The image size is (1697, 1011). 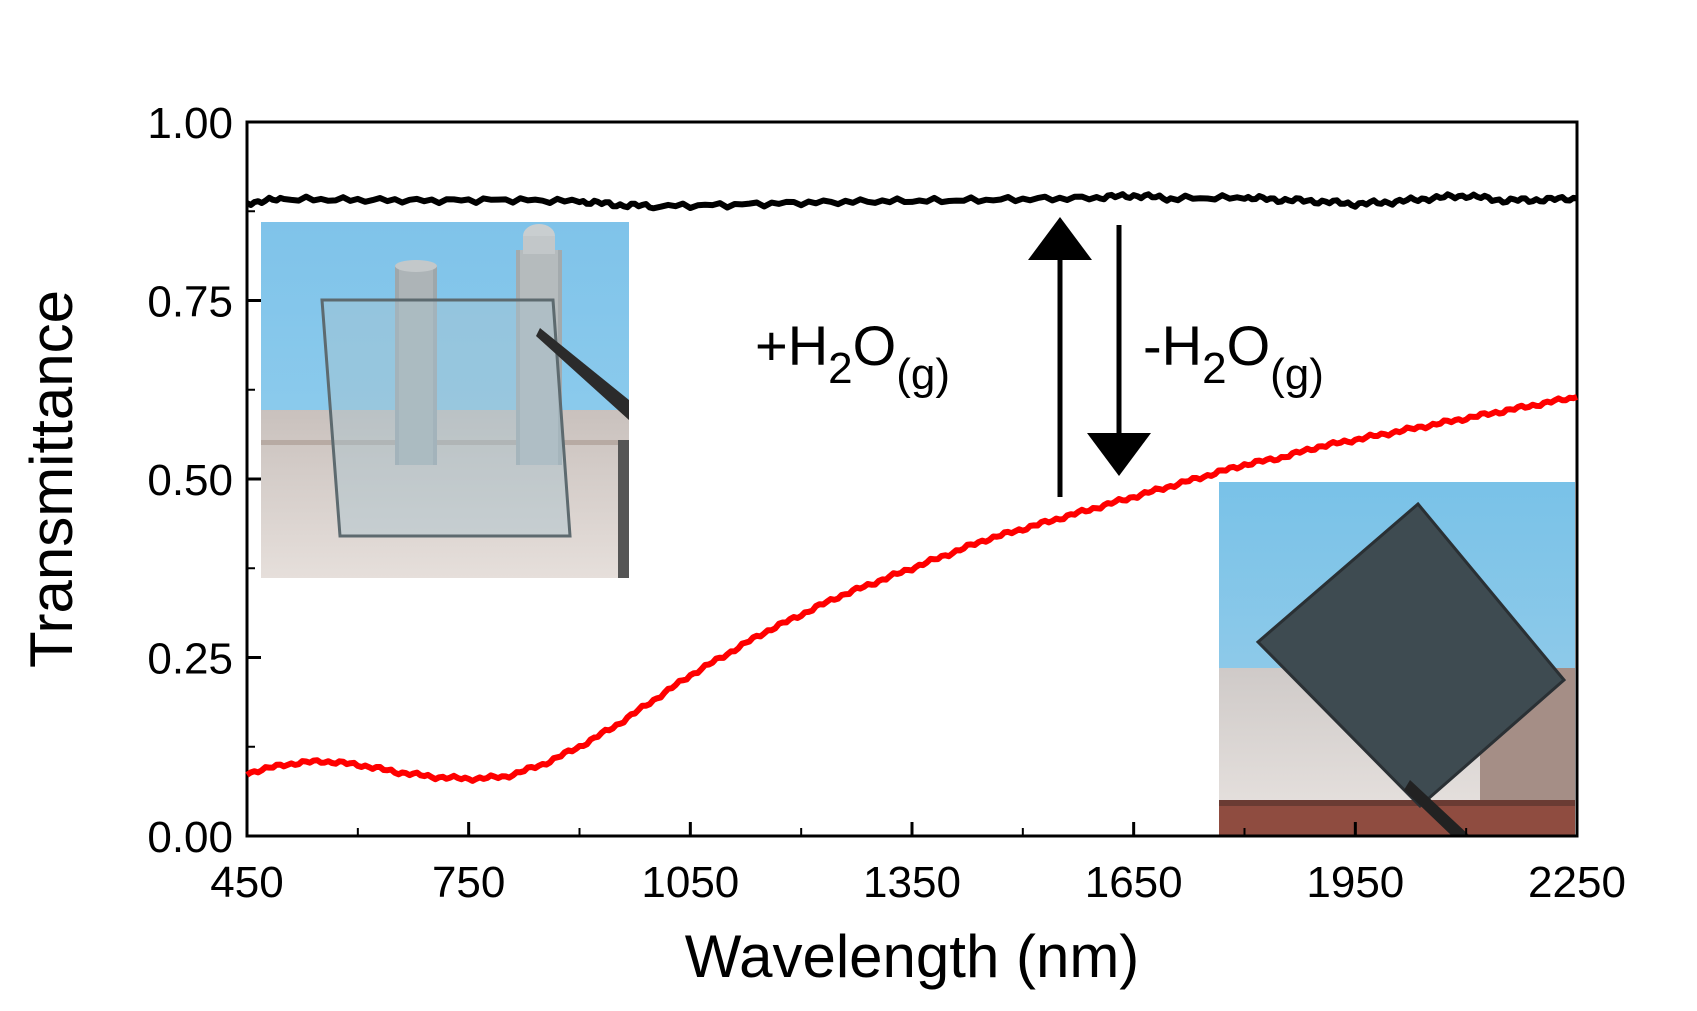 What do you see at coordinates (1397, 659) in the screenshot?
I see `inset-photo-dark-film` at bounding box center [1397, 659].